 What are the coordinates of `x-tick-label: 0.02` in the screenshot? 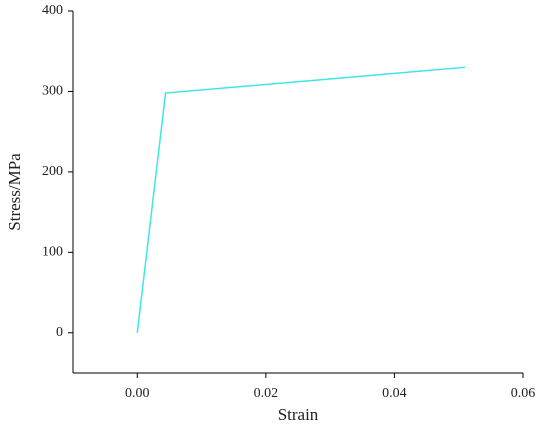 It's located at (266, 393).